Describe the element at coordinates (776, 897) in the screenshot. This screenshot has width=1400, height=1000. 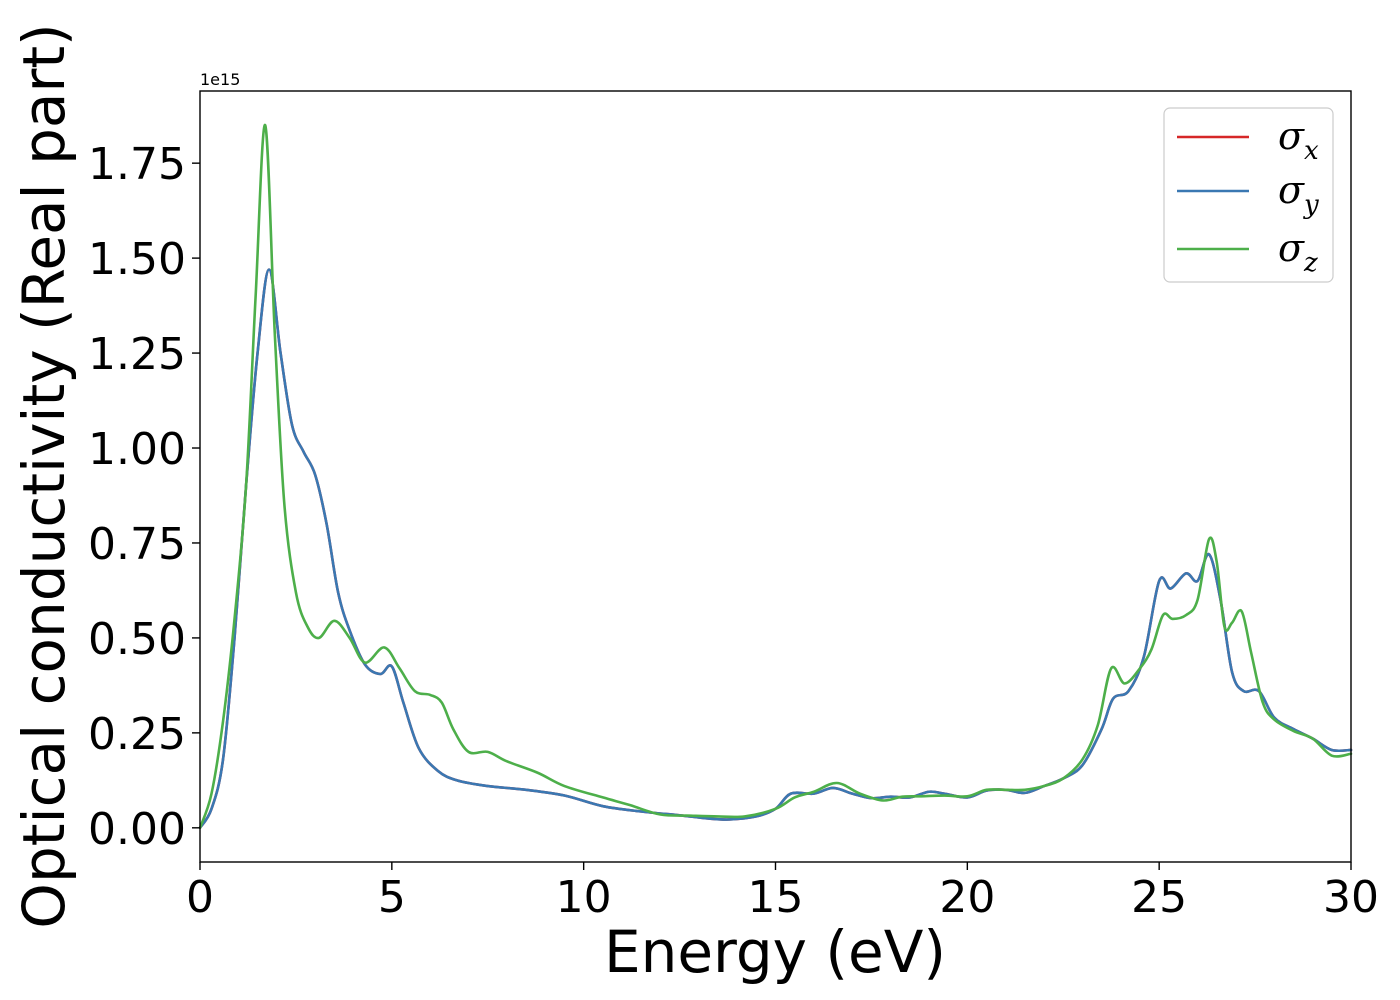
I see `x-tick-label: 15` at that location.